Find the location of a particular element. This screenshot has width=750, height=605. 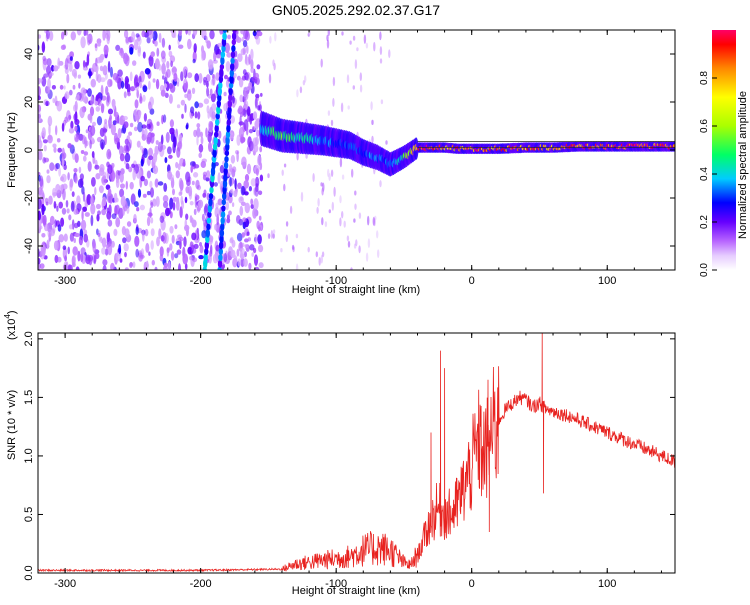

y-tick-label: 2.0 is located at coordinates (29, 338).